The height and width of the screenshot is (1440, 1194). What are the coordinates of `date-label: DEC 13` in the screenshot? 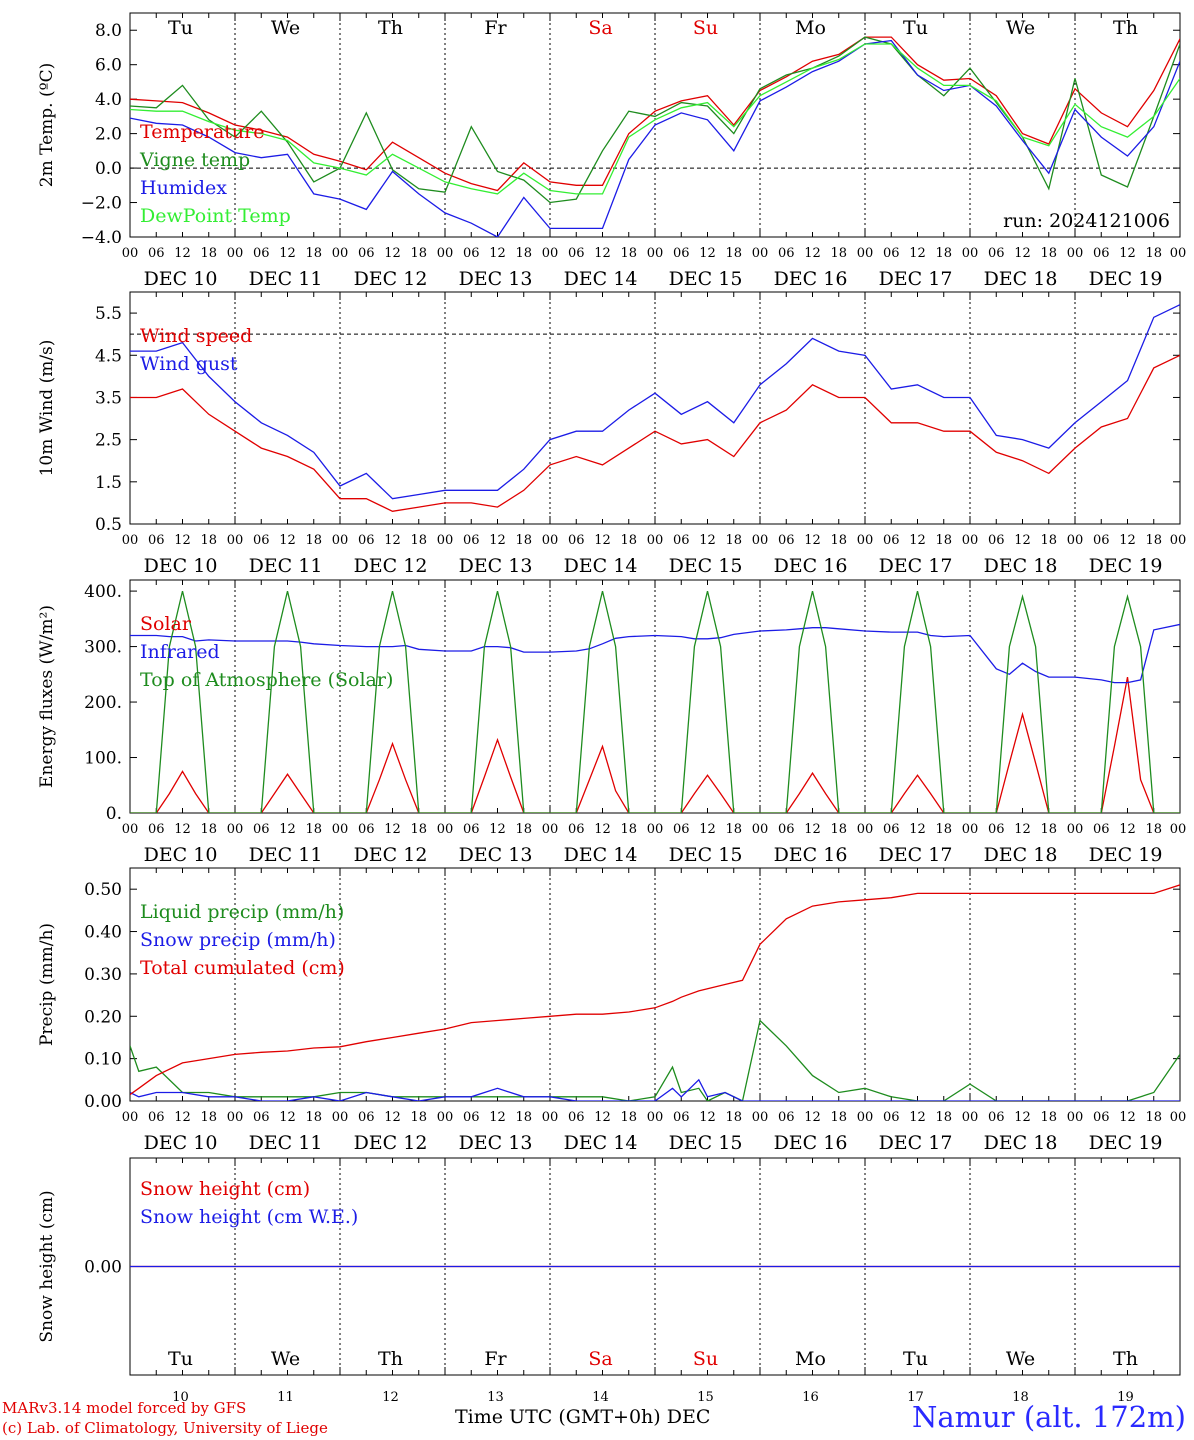 It's located at (496, 855).